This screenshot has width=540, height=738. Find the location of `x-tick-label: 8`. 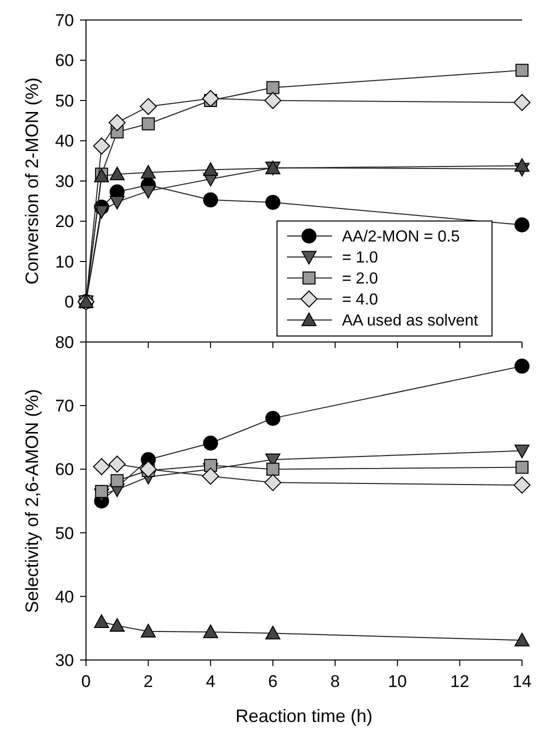

x-tick-label: 8 is located at coordinates (335, 681).